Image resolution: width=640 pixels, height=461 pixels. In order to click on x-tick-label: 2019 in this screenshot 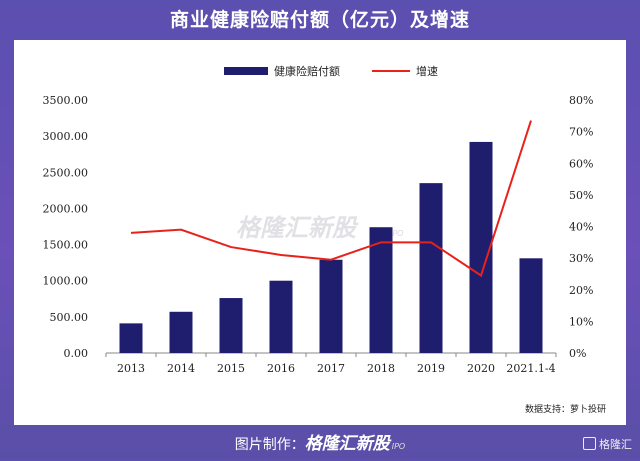, I will do `click(431, 368)`.